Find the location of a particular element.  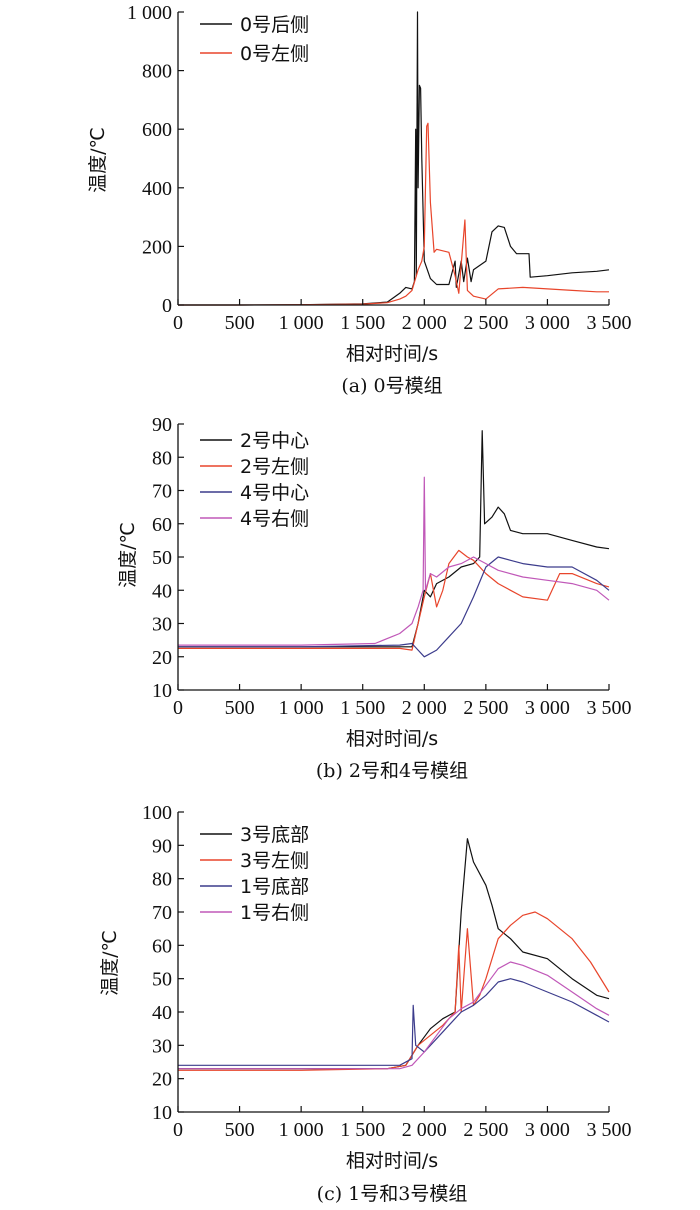

legend-label: 3号左侧 is located at coordinates (274, 861).